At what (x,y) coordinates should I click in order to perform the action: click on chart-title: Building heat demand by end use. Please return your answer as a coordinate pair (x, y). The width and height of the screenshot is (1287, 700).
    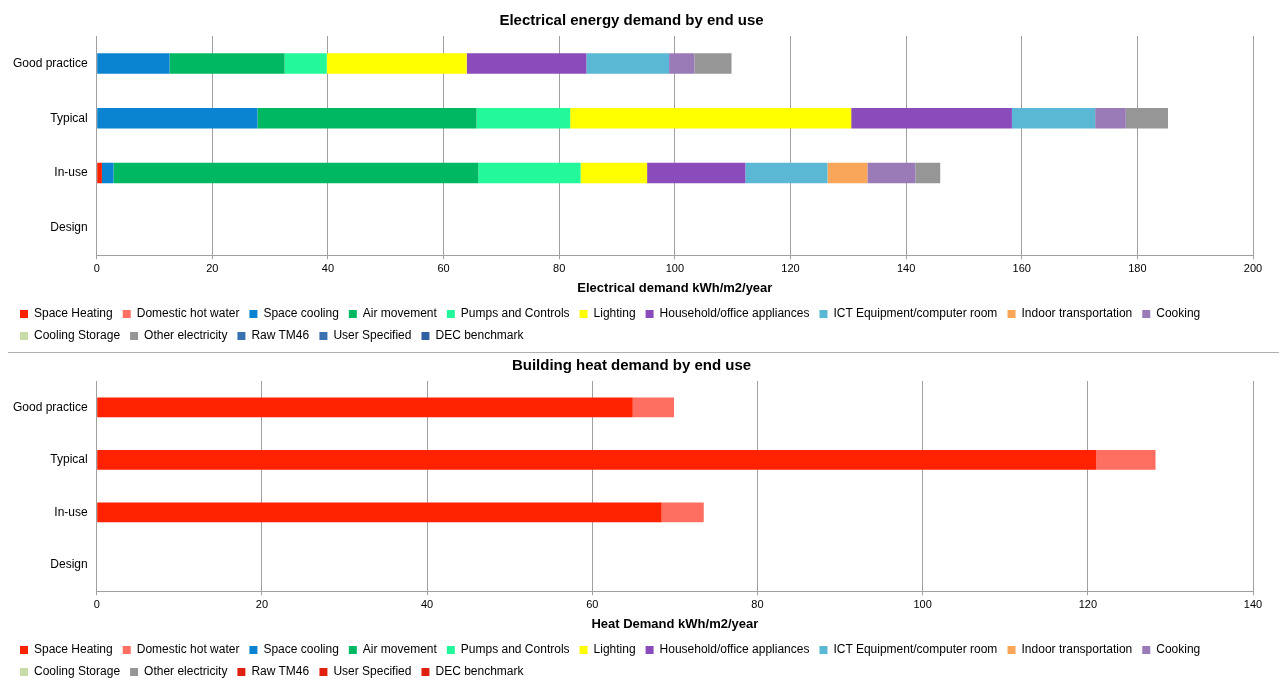
    Looking at the image, I should click on (631, 365).